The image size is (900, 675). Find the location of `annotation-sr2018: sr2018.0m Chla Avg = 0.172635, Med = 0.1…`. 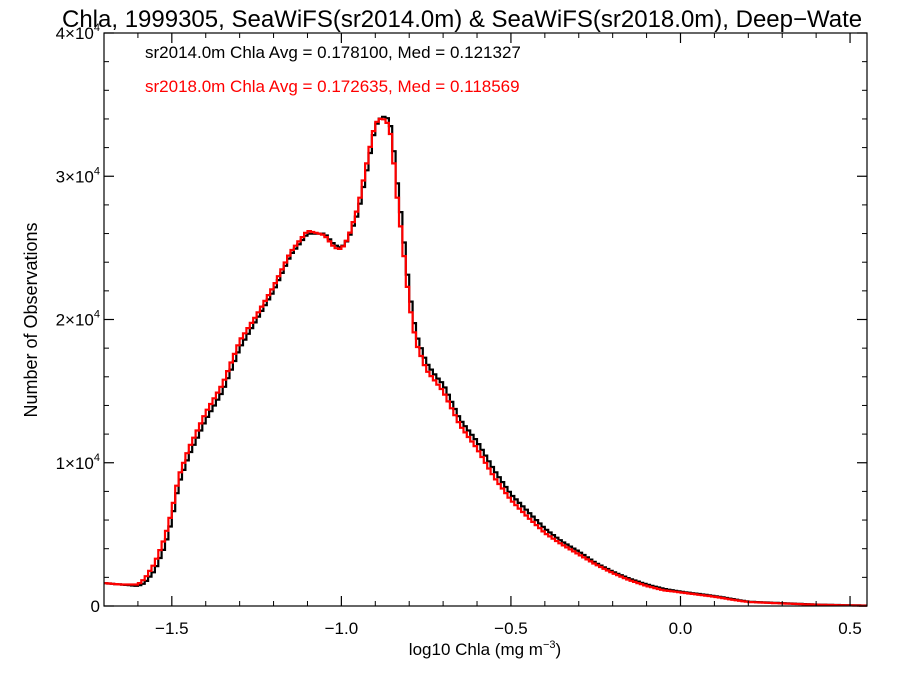

annotation-sr2018: sr2018.0m Chla Avg = 0.172635, Med = 0.1… is located at coordinates (332, 86).